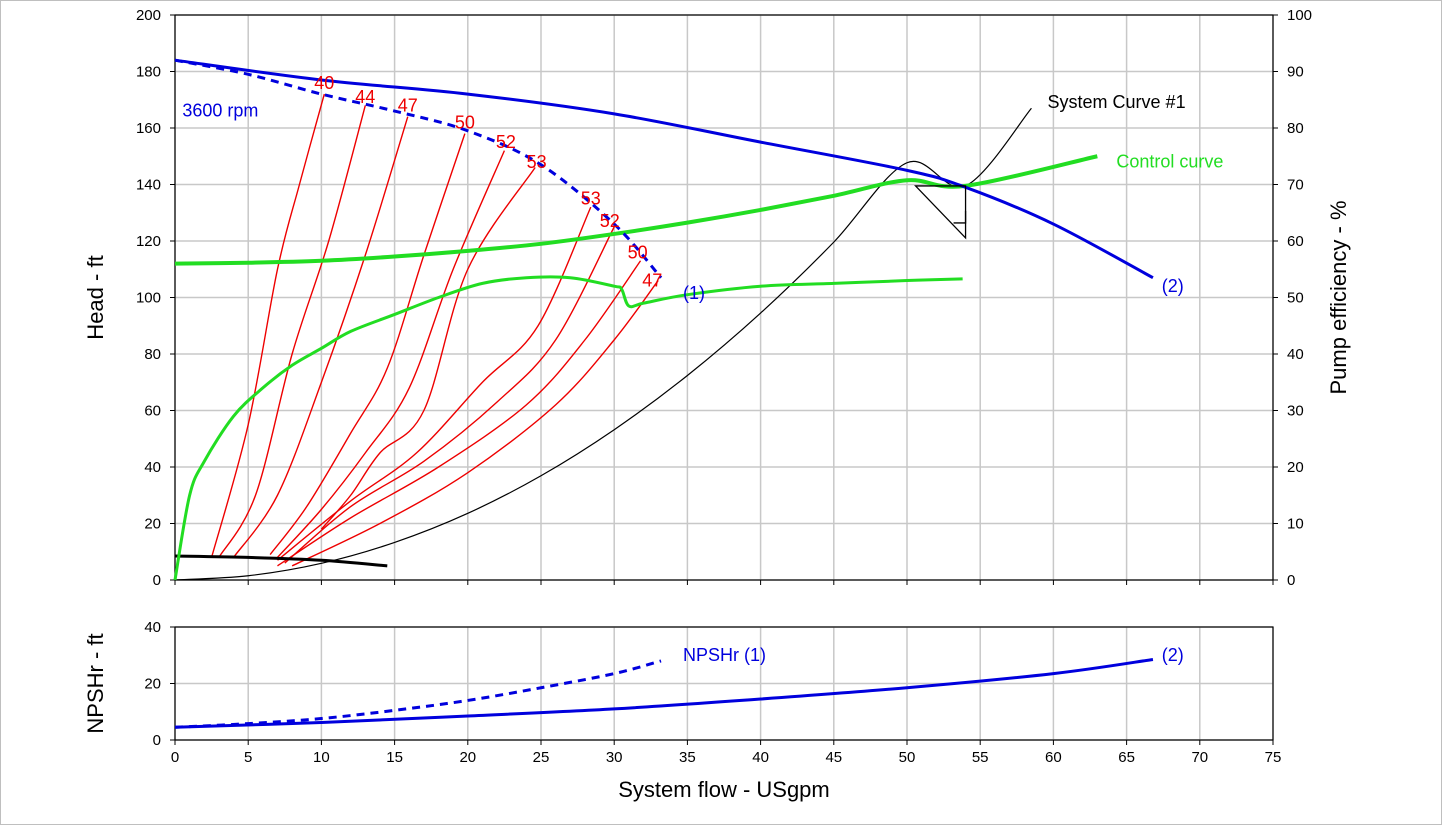  I want to click on npsh-curve-2-label: (2), so click(1173, 655).